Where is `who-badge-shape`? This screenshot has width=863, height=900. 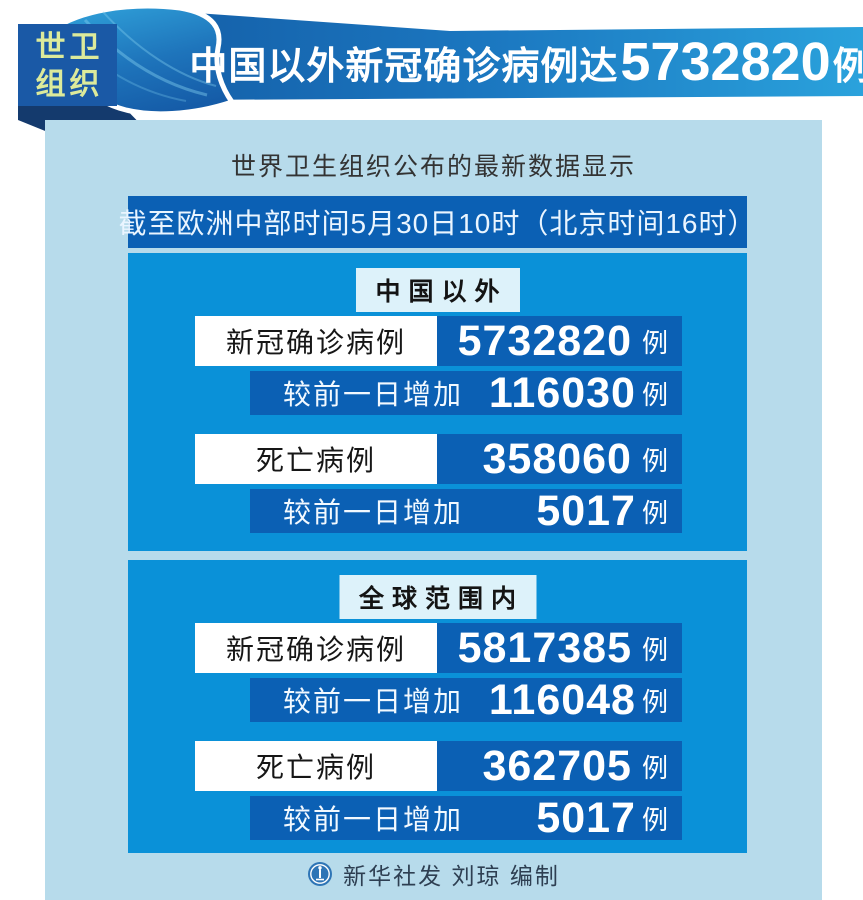 who-badge-shape is located at coordinates (67, 65).